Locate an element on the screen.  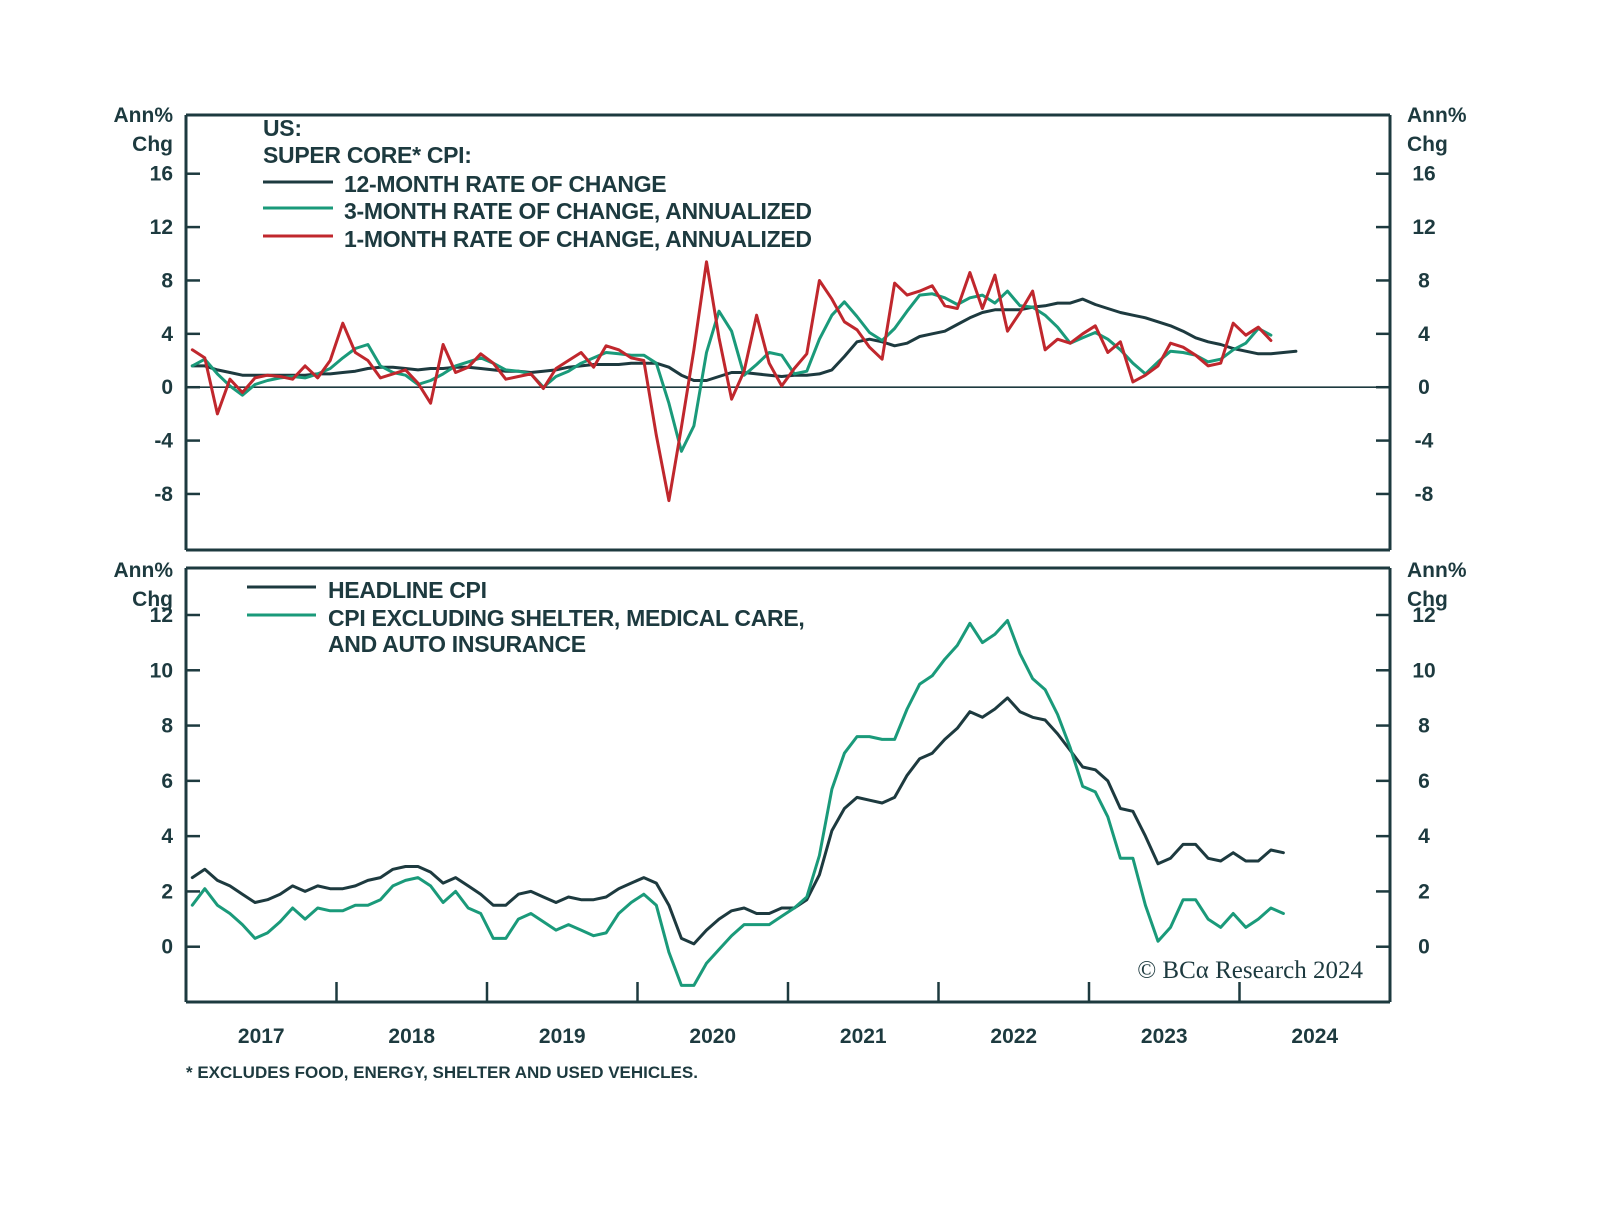
bottom-right-tick-label: 2 is located at coordinates (1424, 891).